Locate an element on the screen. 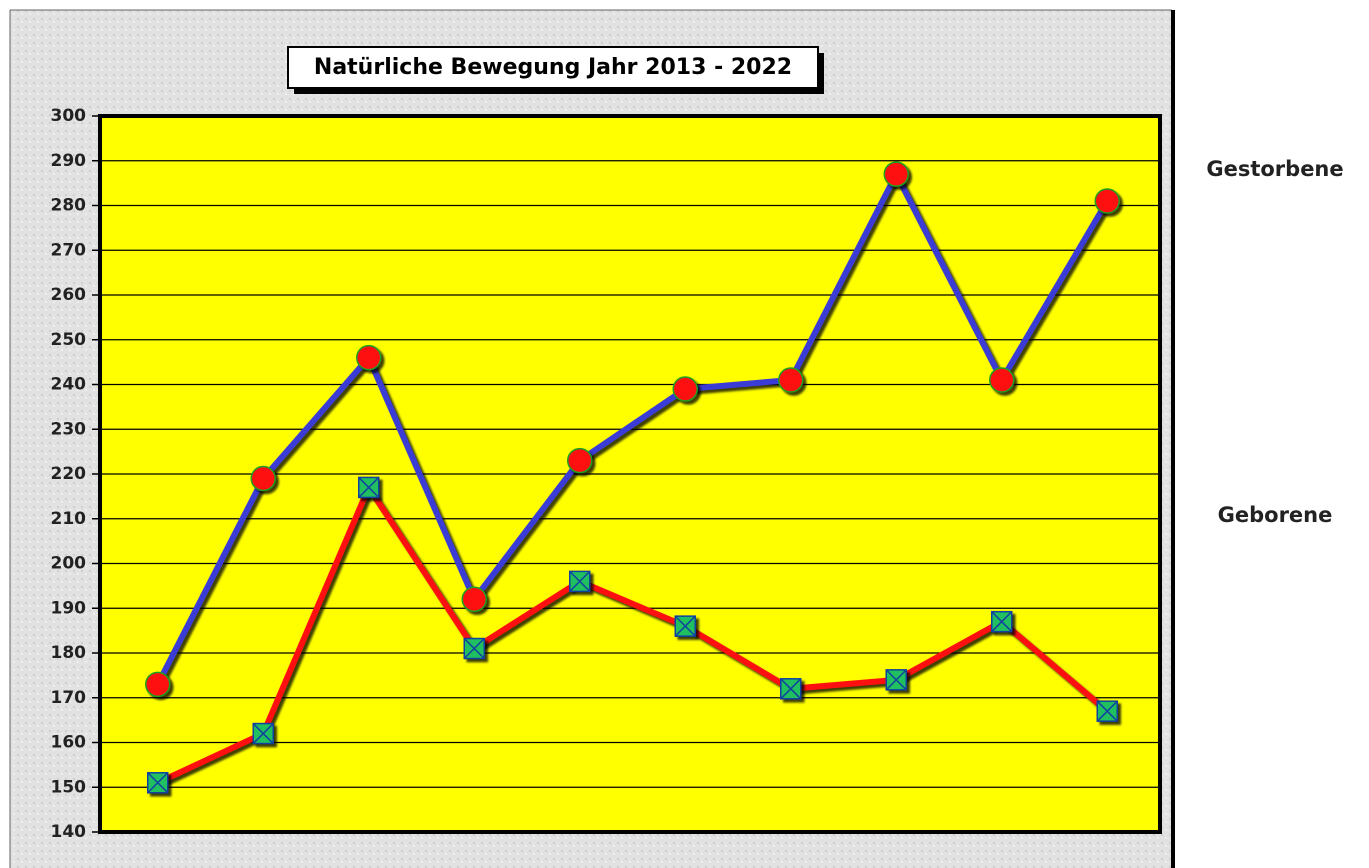  y-tick-label: 300 is located at coordinates (69, 116).